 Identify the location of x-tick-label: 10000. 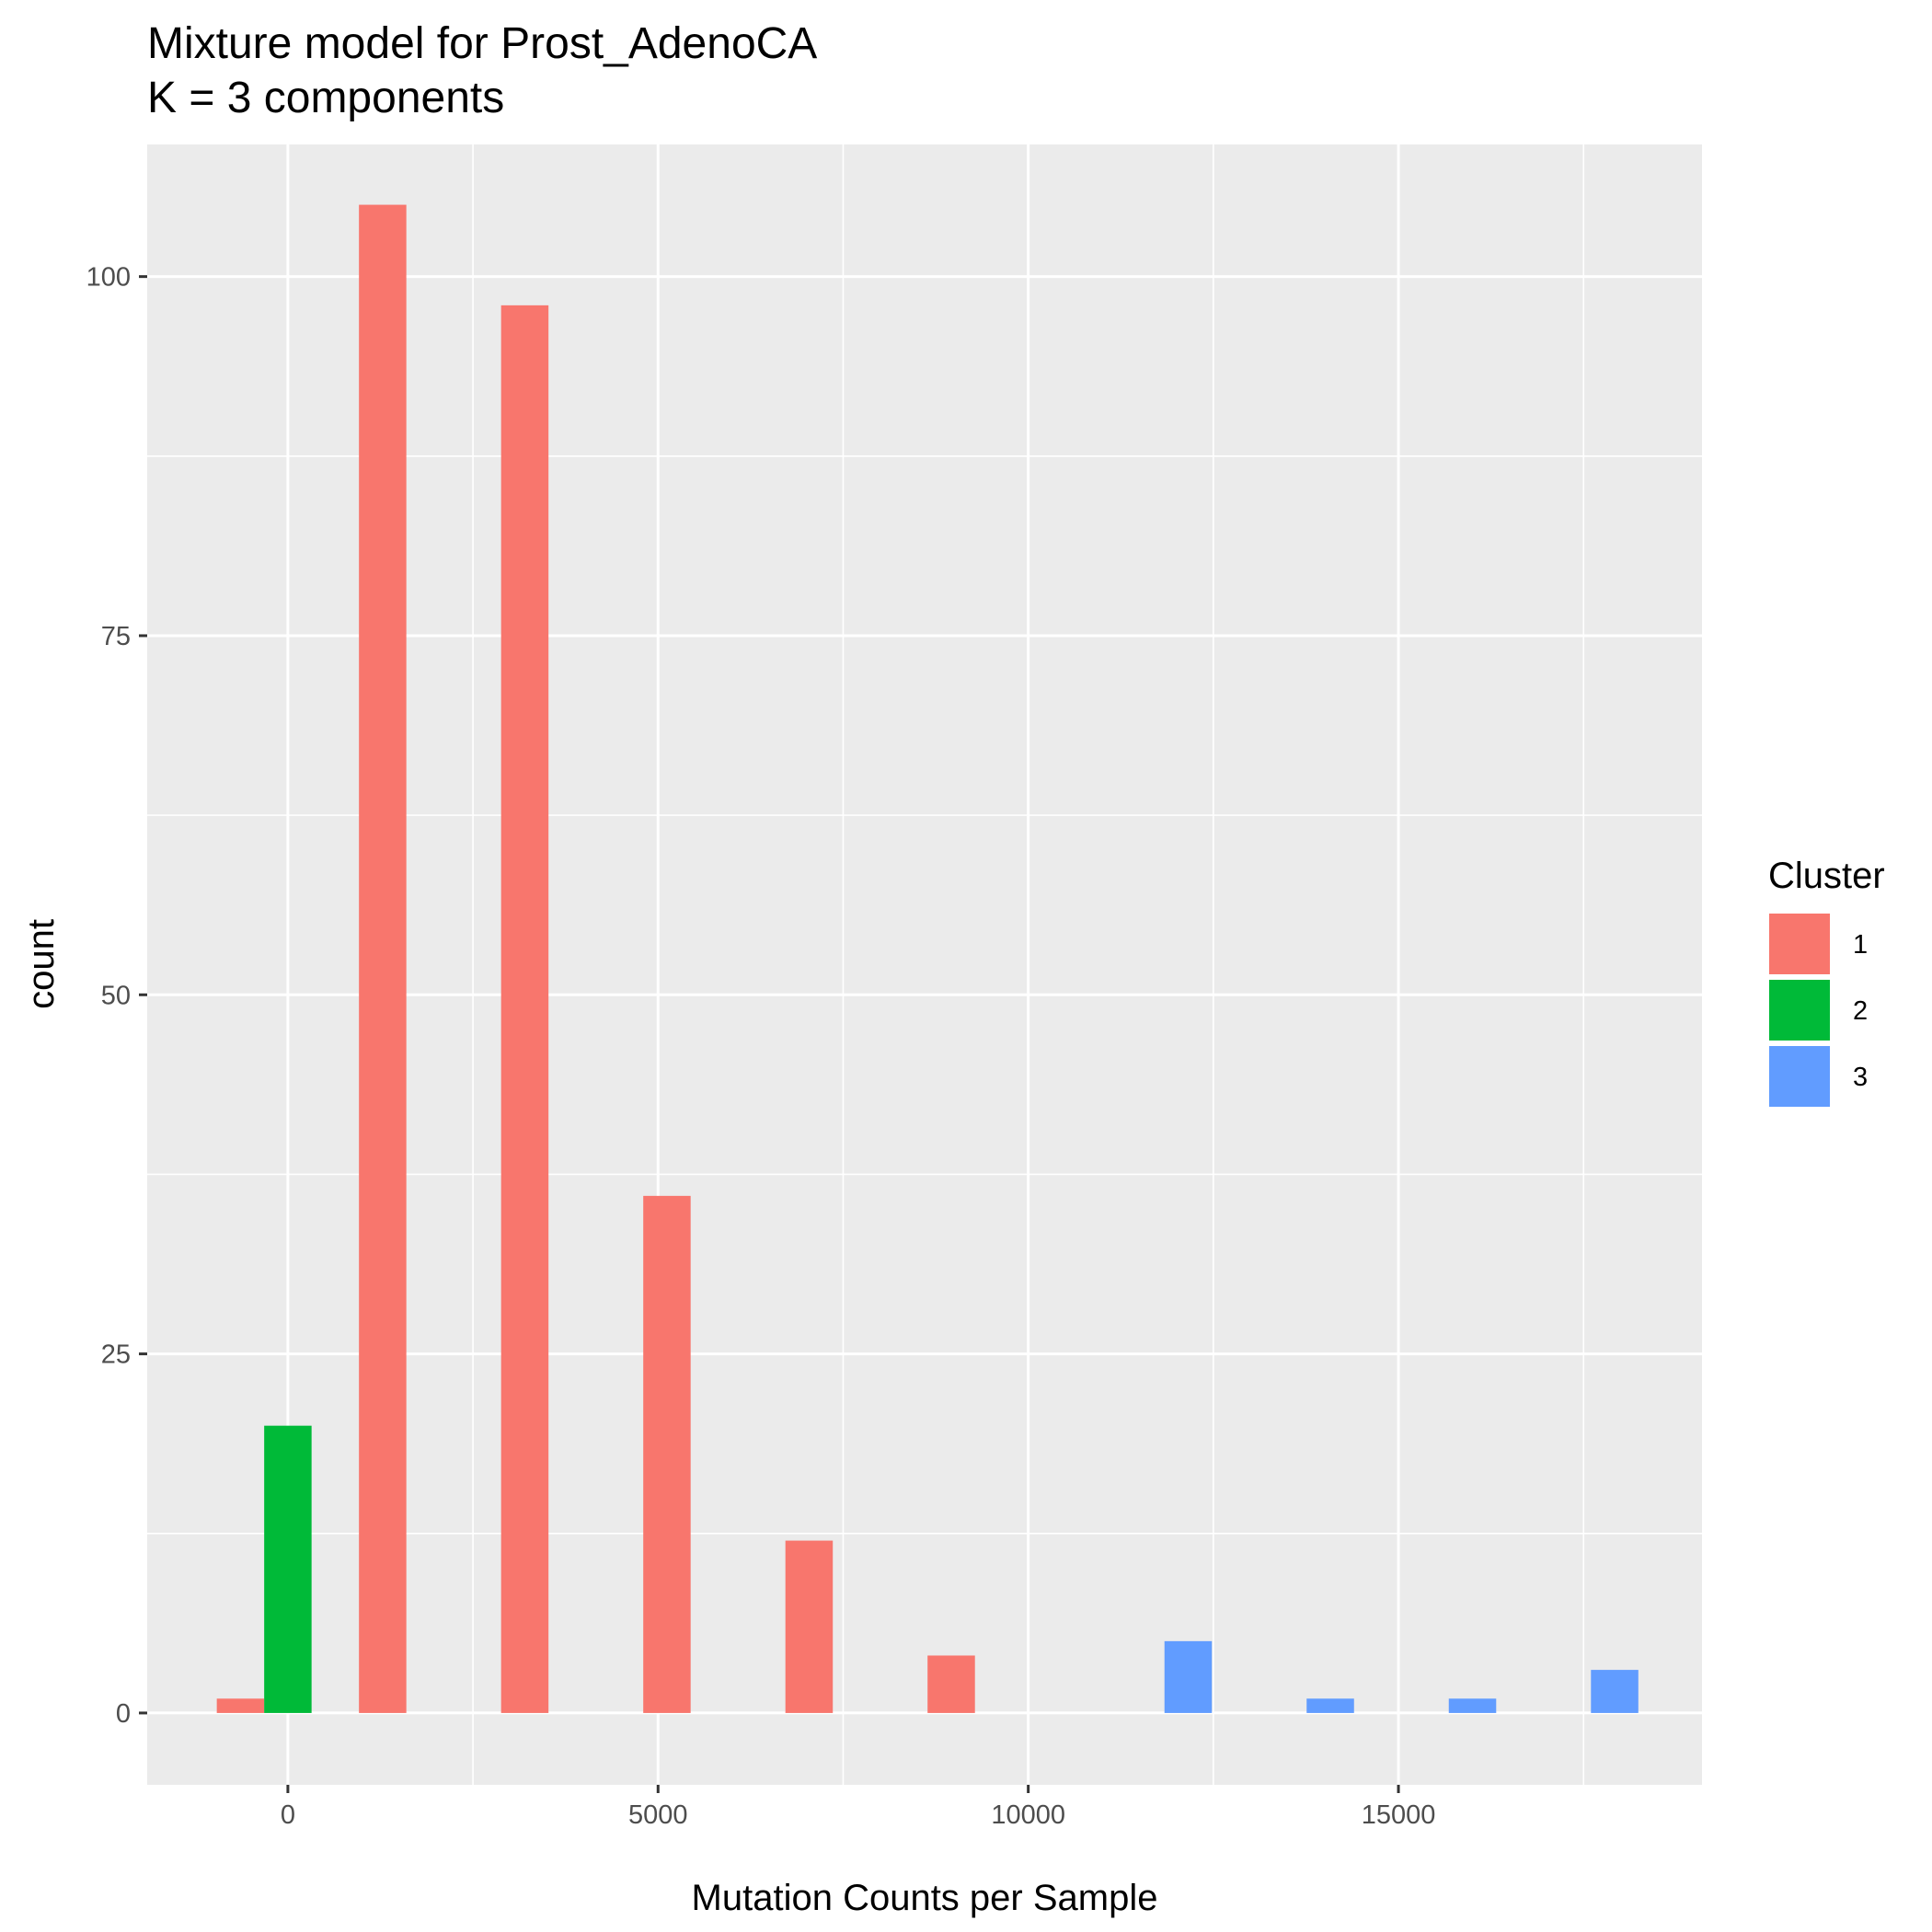
(1028, 1815).